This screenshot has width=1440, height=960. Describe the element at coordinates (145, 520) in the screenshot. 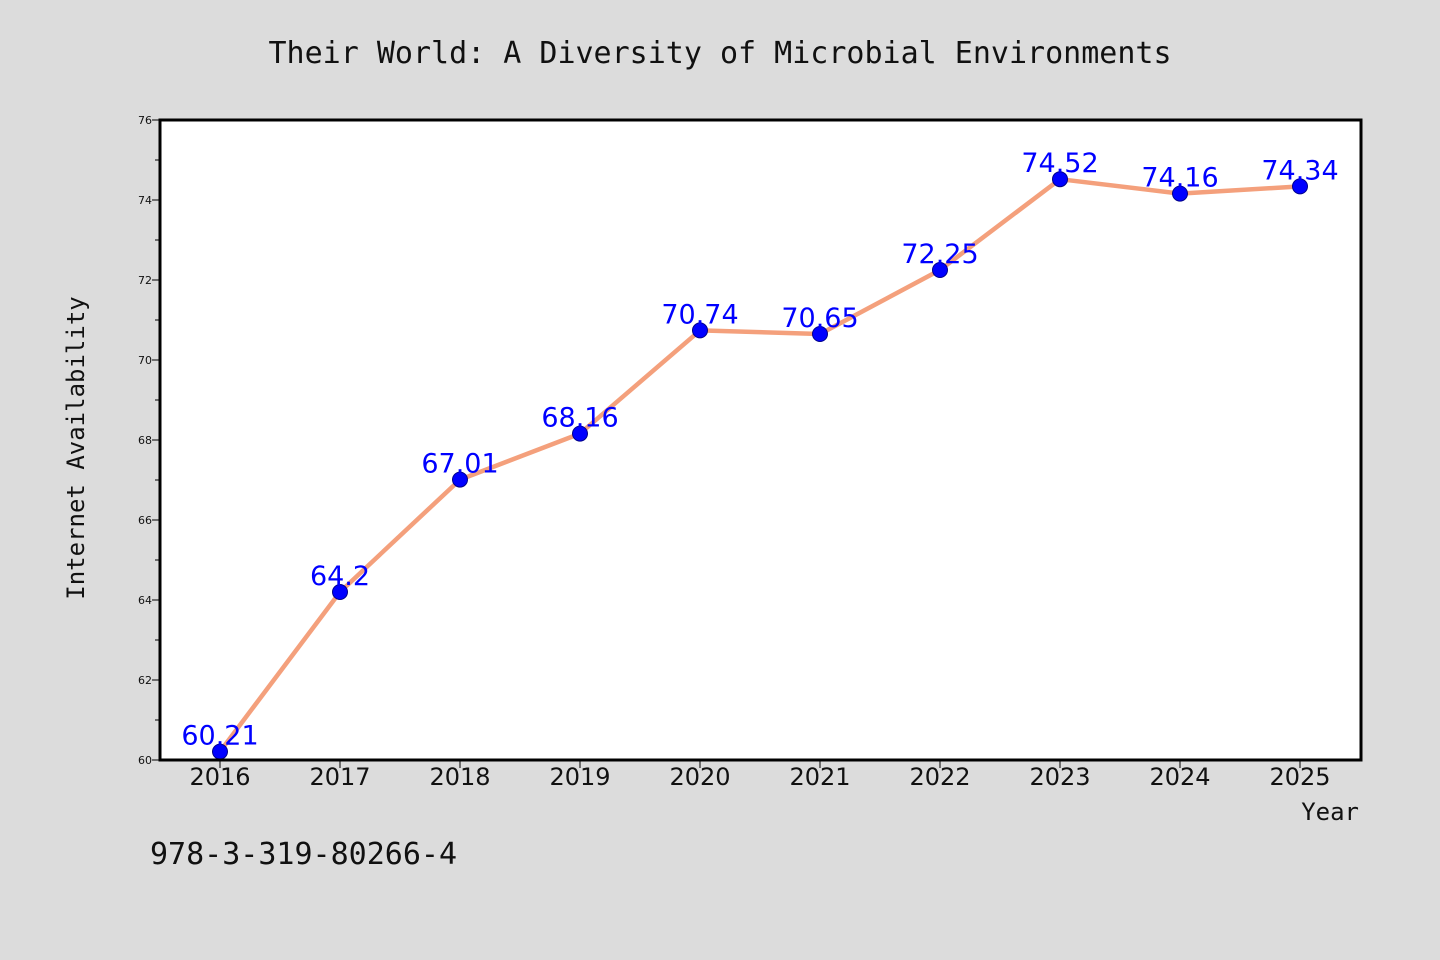

I see `y-tick-label: 66` at that location.